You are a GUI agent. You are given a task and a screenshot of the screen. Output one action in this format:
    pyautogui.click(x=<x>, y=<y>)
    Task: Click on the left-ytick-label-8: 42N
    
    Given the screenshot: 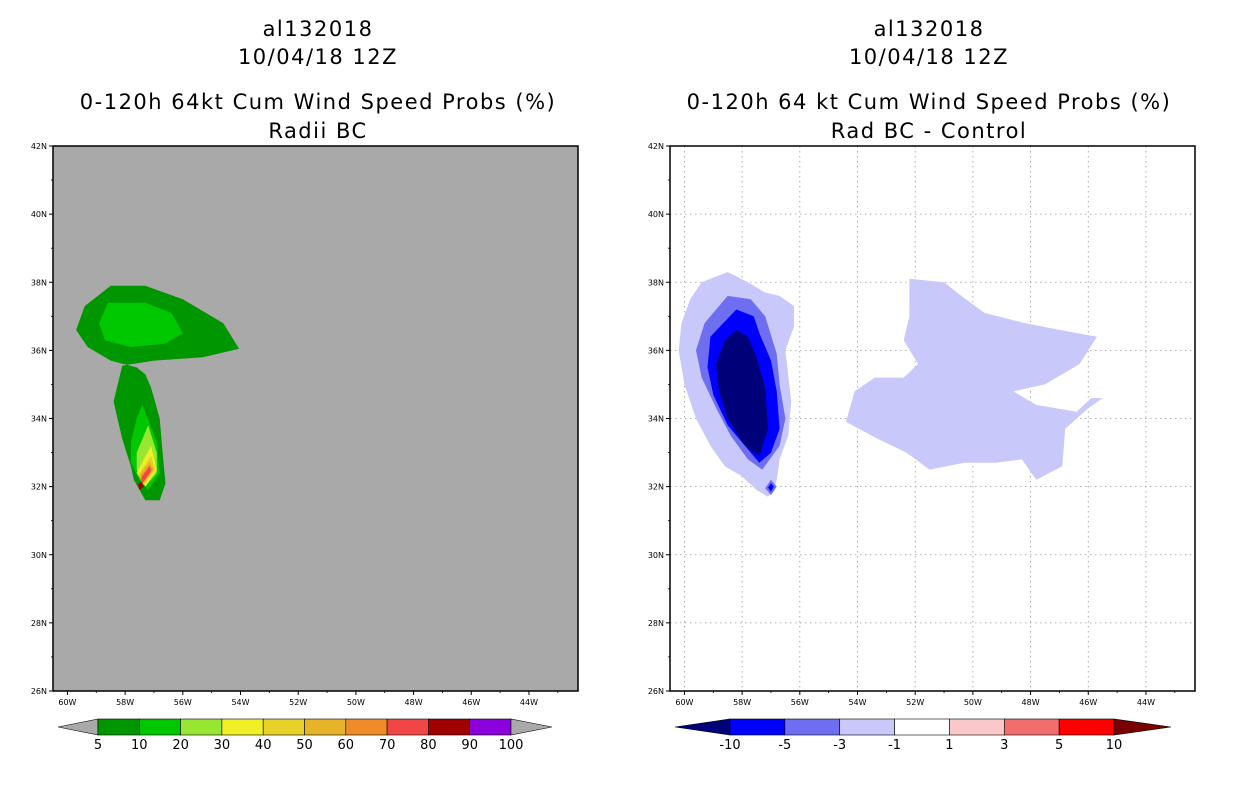 What is the action you would take?
    pyautogui.click(x=39, y=146)
    